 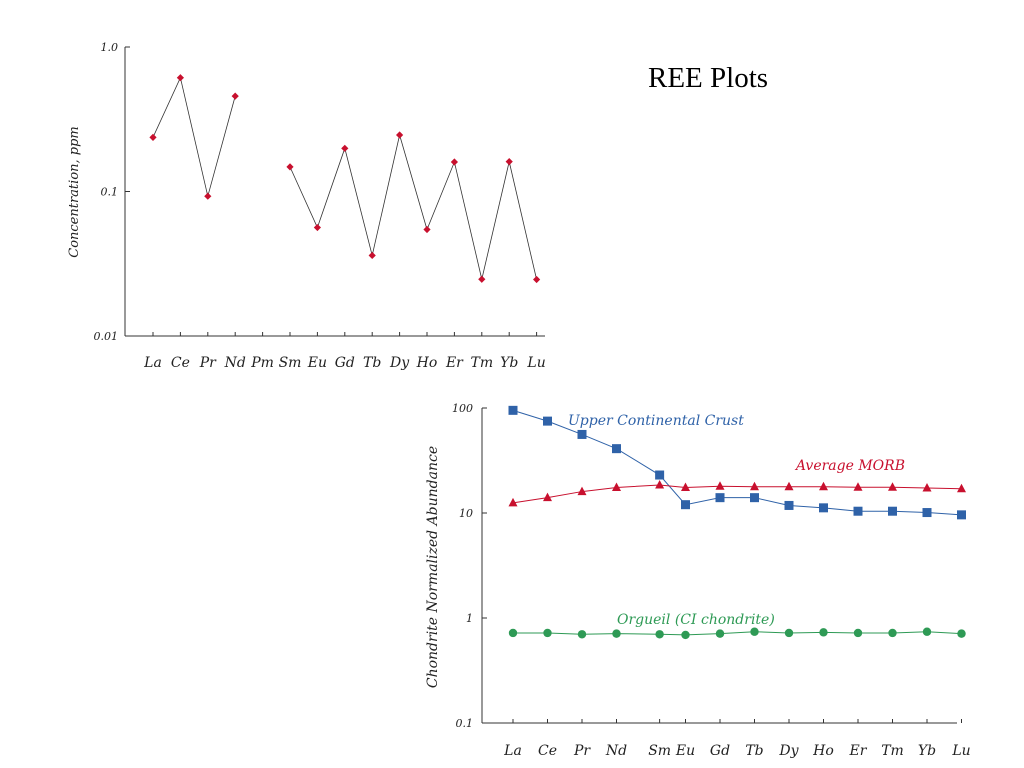 What do you see at coordinates (660, 475) in the screenshot?
I see `data-point-upper-continental-crust-sm` at bounding box center [660, 475].